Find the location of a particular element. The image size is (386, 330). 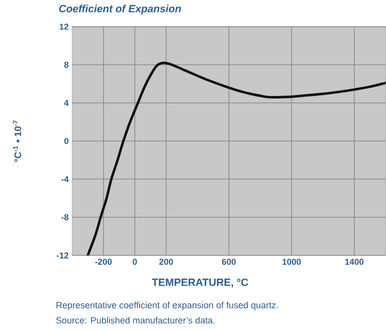

x-tick-label: 200 is located at coordinates (166, 261).